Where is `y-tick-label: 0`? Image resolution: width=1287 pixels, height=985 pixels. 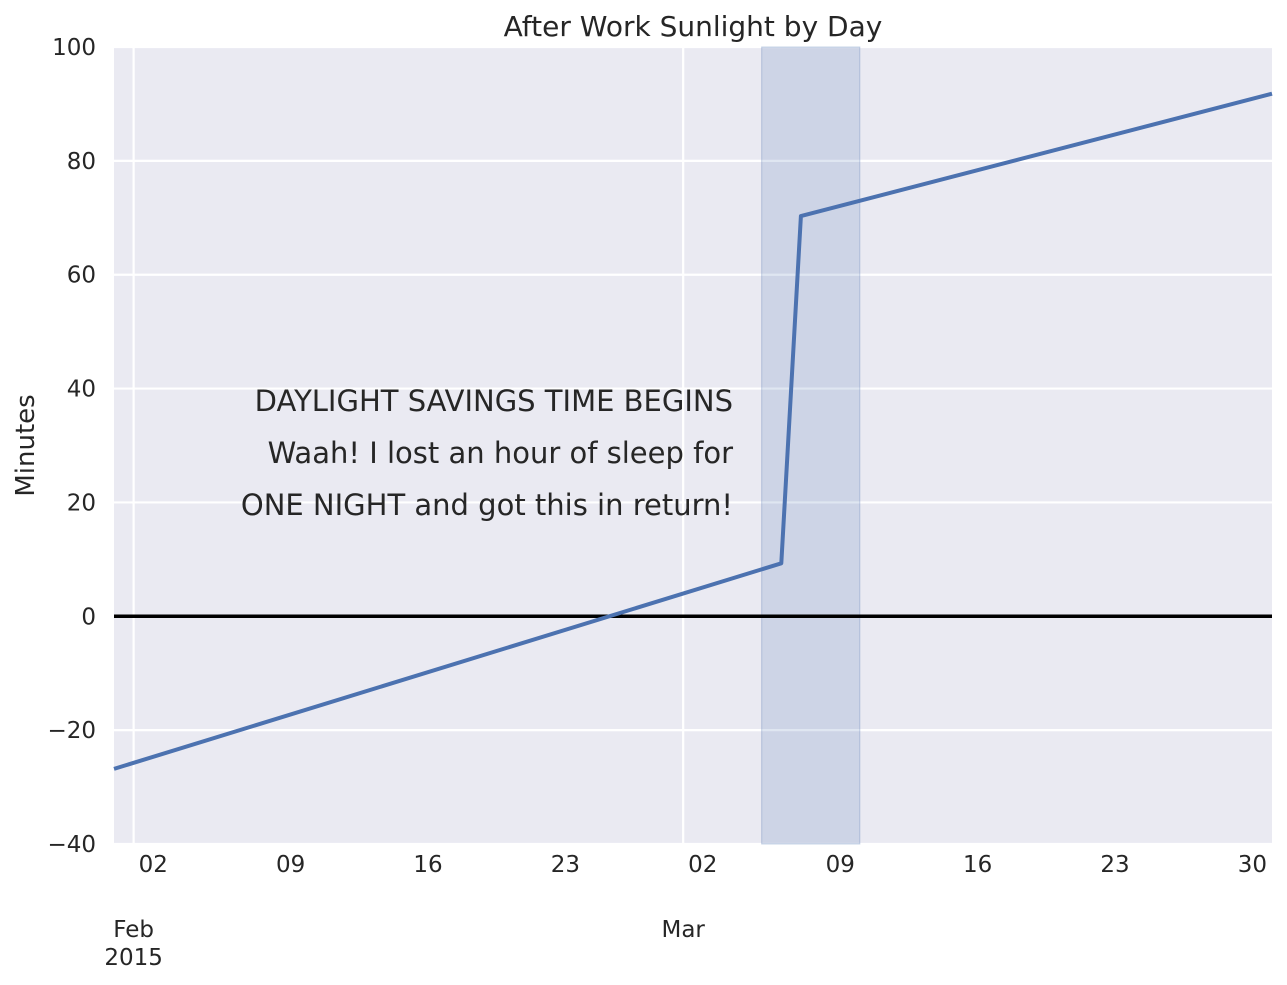 y-tick-label: 0 is located at coordinates (88, 617).